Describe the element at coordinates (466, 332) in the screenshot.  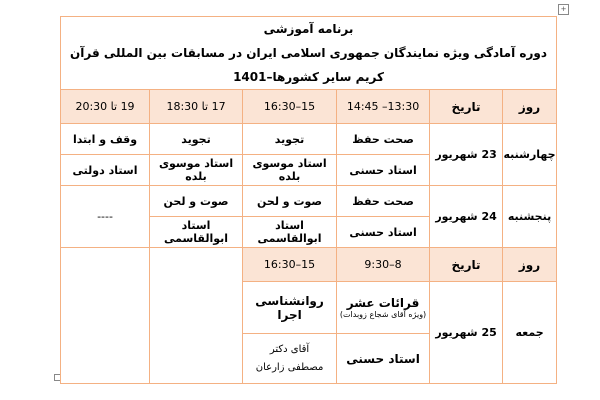
I see `date-cell: 25 شهریور` at that location.